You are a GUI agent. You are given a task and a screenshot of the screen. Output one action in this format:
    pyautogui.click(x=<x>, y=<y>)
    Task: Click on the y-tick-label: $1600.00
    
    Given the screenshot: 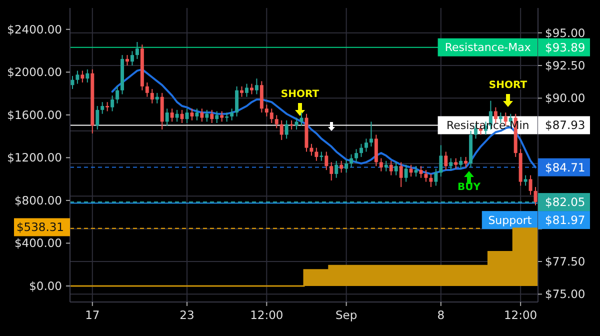 What is the action you would take?
    pyautogui.click(x=34, y=115)
    